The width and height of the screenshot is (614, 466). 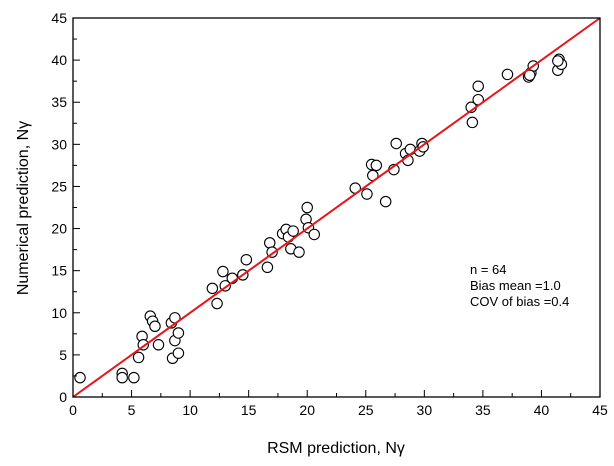 I want to click on x-tick-label: 40, so click(x=542, y=410).